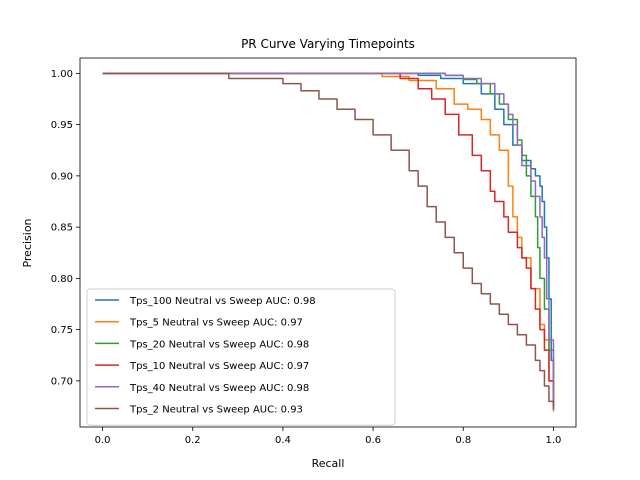 This screenshot has height=480, width=640. Describe the element at coordinates (62, 74) in the screenshot. I see `y-tick-label: 1.00` at that location.